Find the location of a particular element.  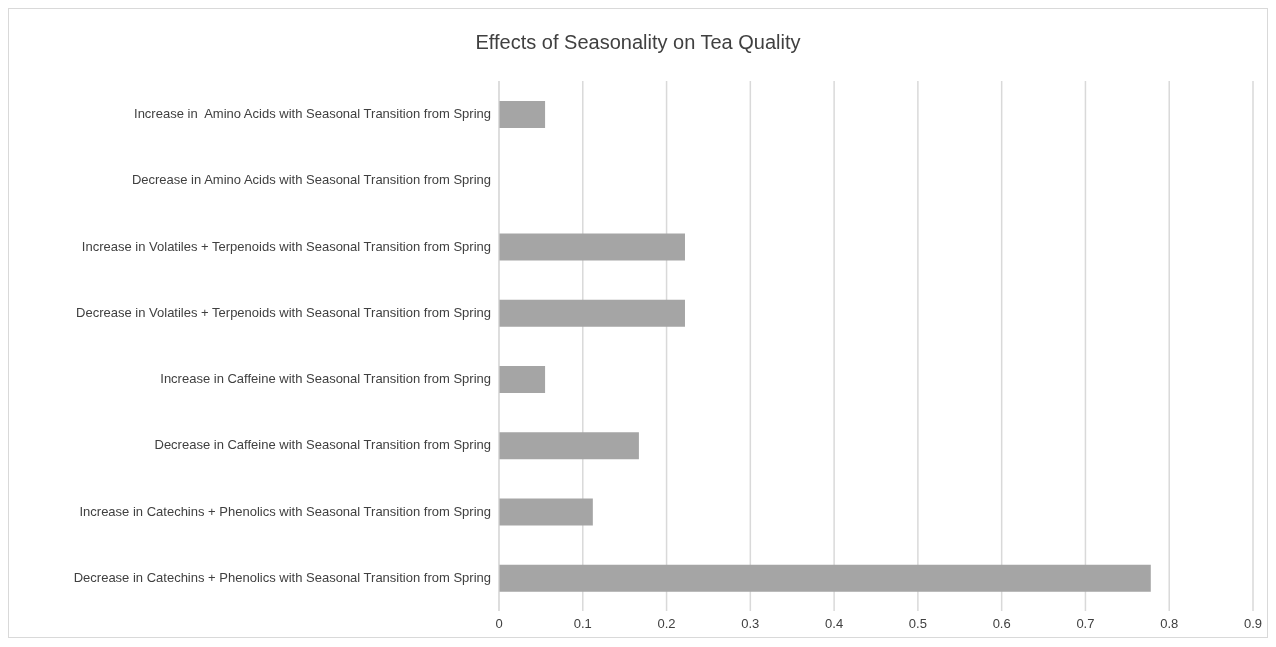

x-tick-label: 0 is located at coordinates (499, 624).